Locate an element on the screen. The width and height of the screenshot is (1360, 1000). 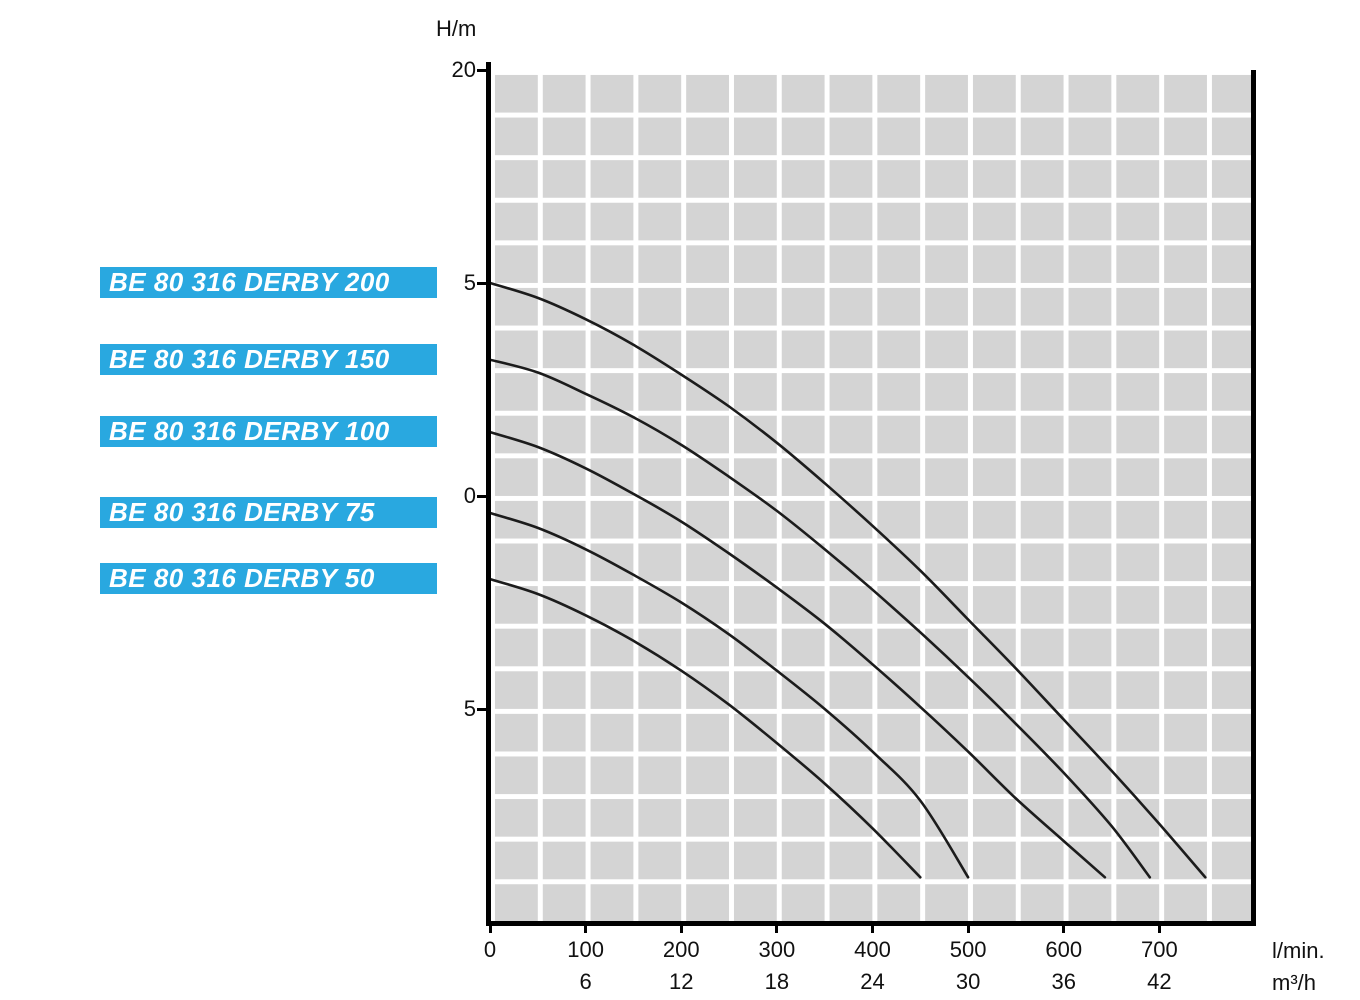
x-axis-unit-m3h: m³/h is located at coordinates (1294, 982).